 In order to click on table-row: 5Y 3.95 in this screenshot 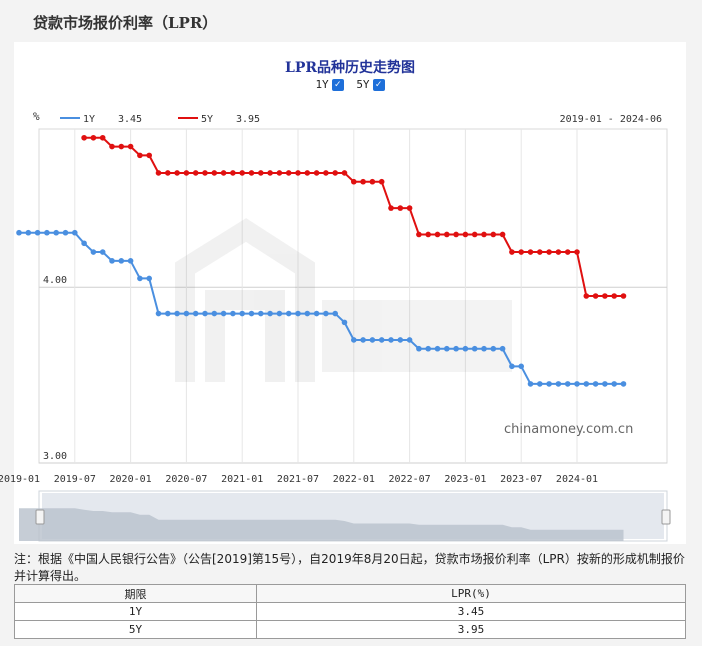, I will do `click(349, 629)`.